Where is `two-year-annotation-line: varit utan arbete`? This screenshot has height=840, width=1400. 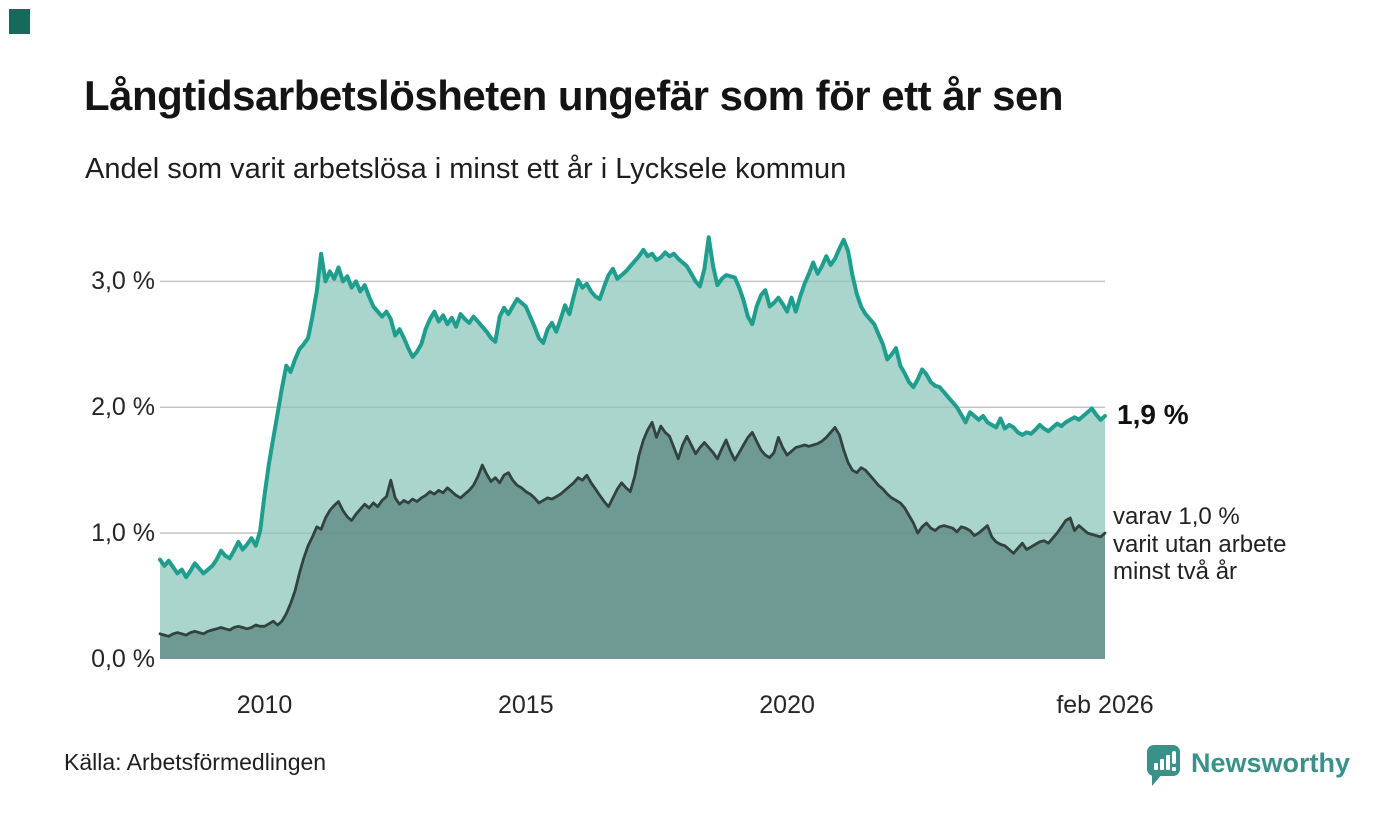 two-year-annotation-line: varit utan arbete is located at coordinates (1200, 544).